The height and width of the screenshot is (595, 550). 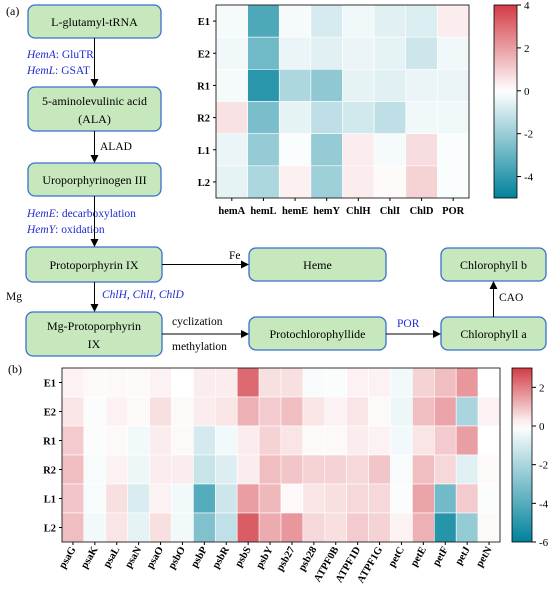 What do you see at coordinates (544, 543) in the screenshot?
I see `colorbar-tick-label: -6` at bounding box center [544, 543].